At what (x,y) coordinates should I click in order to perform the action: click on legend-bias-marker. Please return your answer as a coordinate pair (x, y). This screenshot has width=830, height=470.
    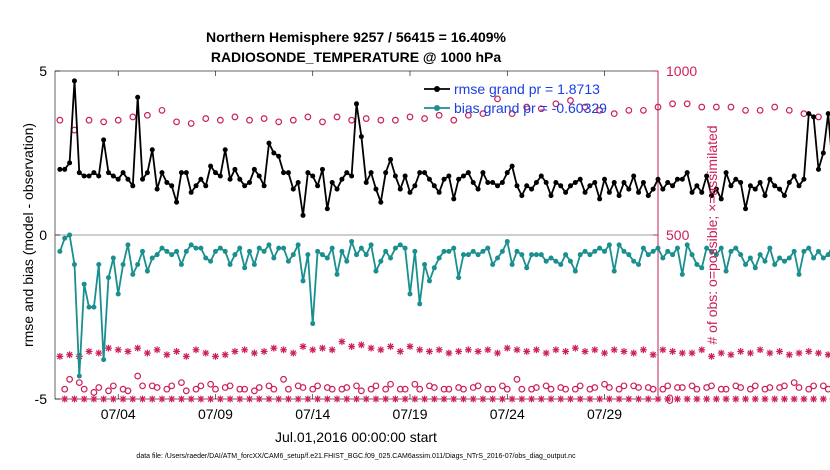
    Looking at the image, I should click on (437, 108).